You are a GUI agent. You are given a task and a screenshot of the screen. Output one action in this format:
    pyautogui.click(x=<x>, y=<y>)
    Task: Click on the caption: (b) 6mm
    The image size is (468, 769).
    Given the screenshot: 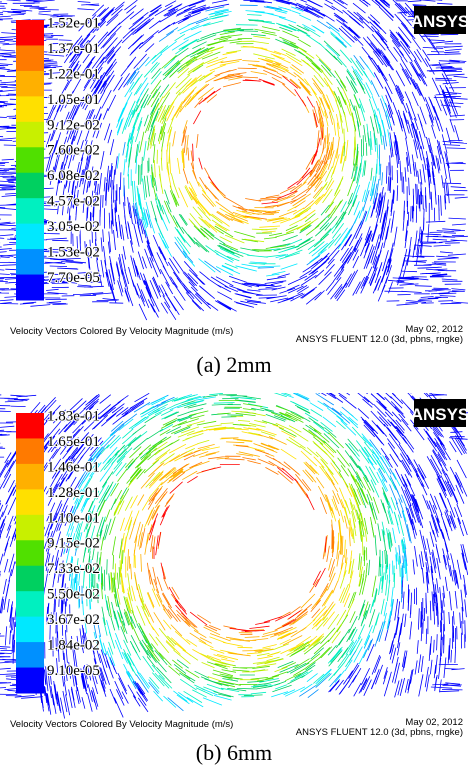 What is the action you would take?
    pyautogui.click(x=234, y=752)
    